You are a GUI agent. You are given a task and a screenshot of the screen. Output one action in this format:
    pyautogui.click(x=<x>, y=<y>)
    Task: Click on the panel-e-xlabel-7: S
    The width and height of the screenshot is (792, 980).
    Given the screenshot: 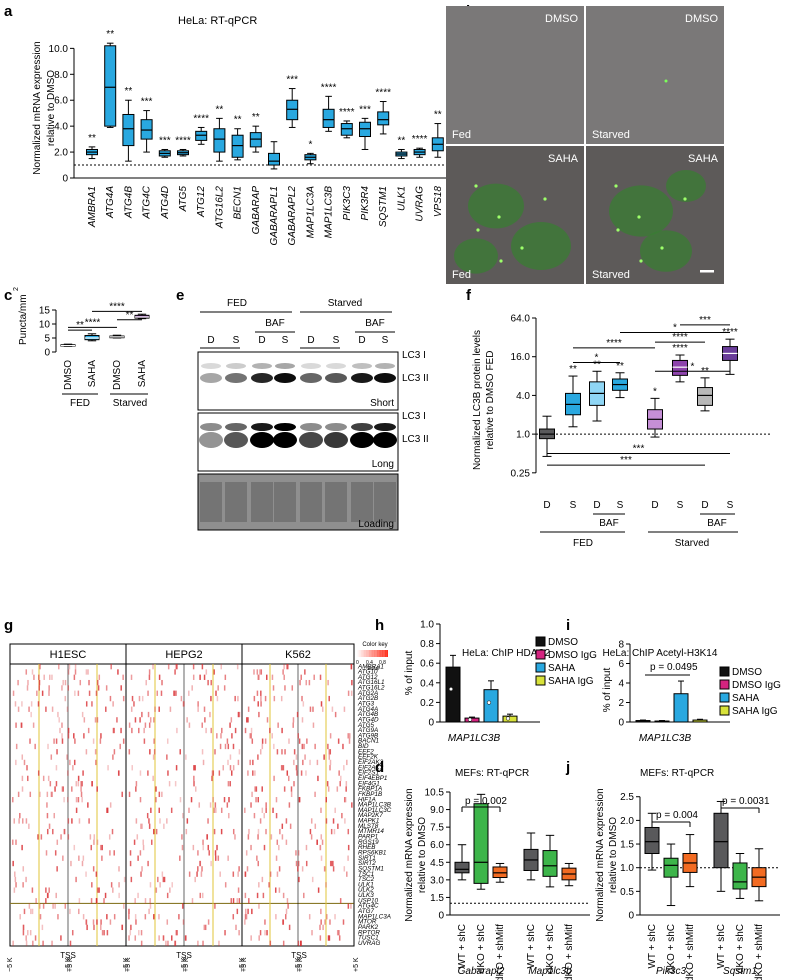 What is the action you would take?
    pyautogui.click(x=730, y=505)
    